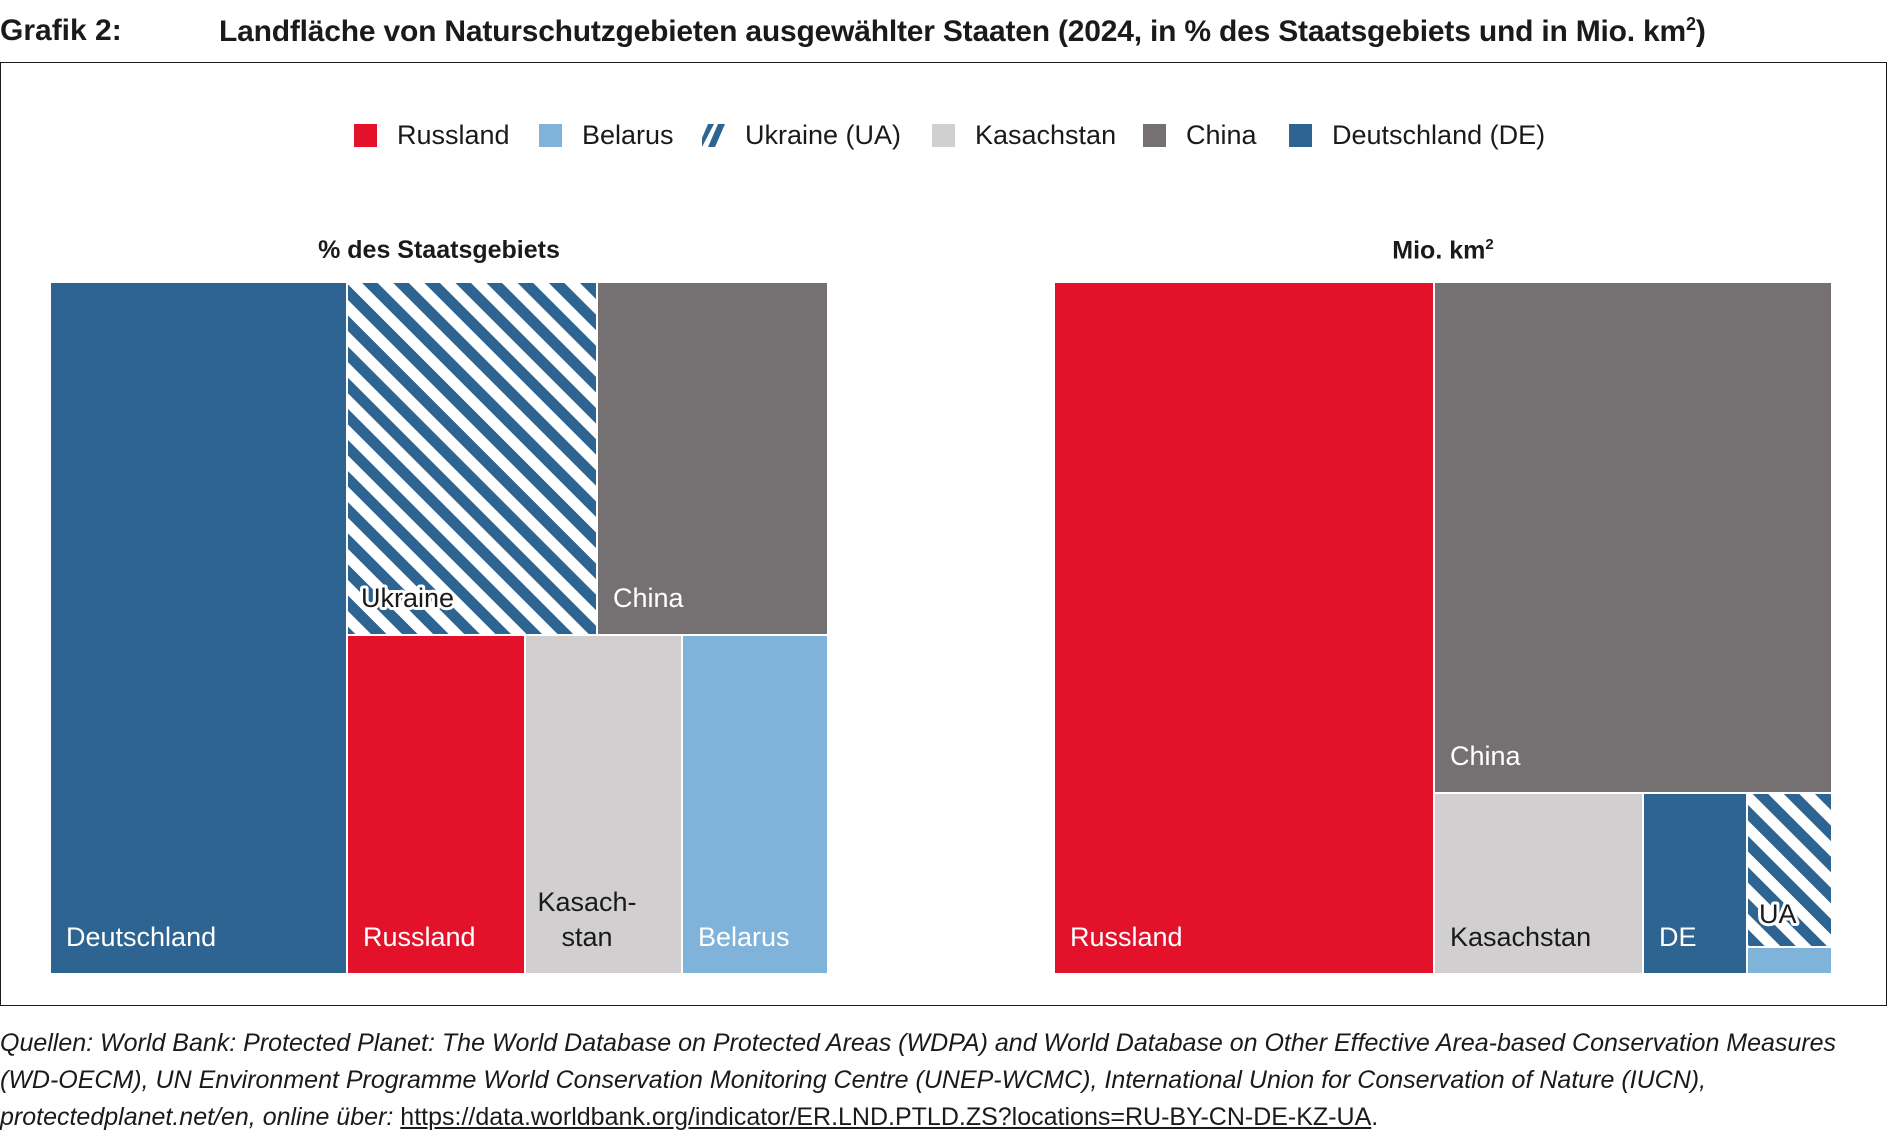  What do you see at coordinates (1300, 135) in the screenshot?
I see `legend-swatch-deutschland` at bounding box center [1300, 135].